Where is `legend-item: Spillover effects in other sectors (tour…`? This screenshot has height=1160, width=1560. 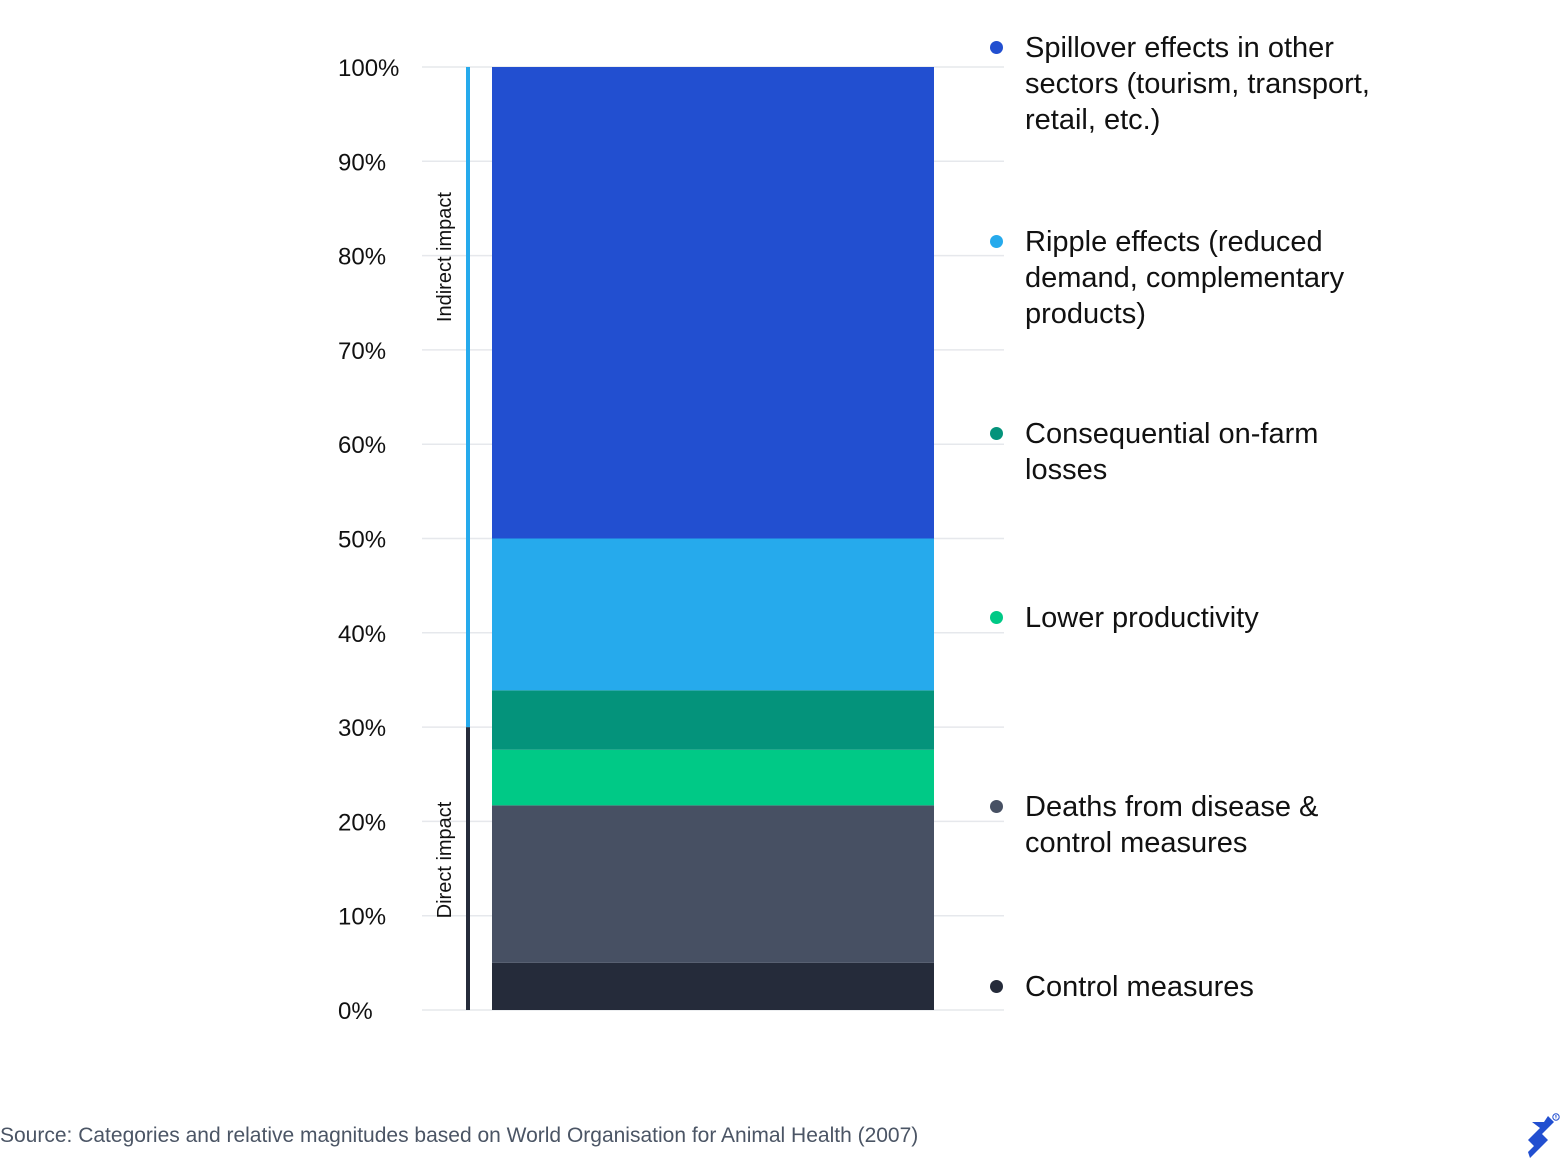 legend-item: Spillover effects in other sectors (tour… is located at coordinates (1197, 84).